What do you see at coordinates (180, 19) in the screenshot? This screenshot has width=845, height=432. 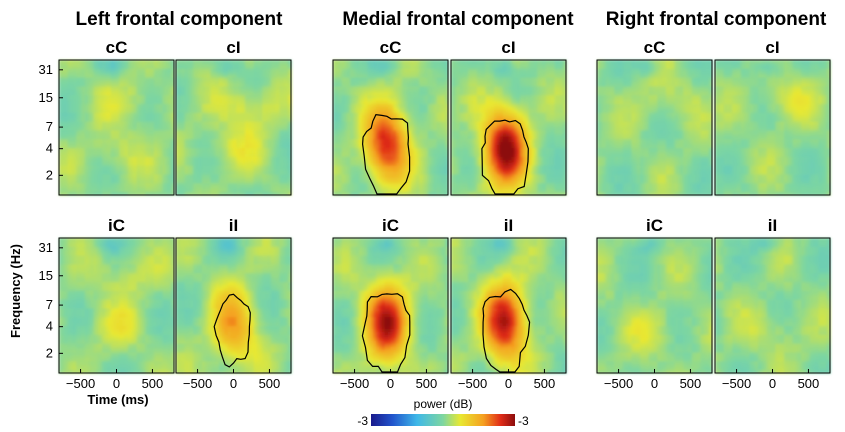 I see `component-title-left: Left frontal component` at bounding box center [180, 19].